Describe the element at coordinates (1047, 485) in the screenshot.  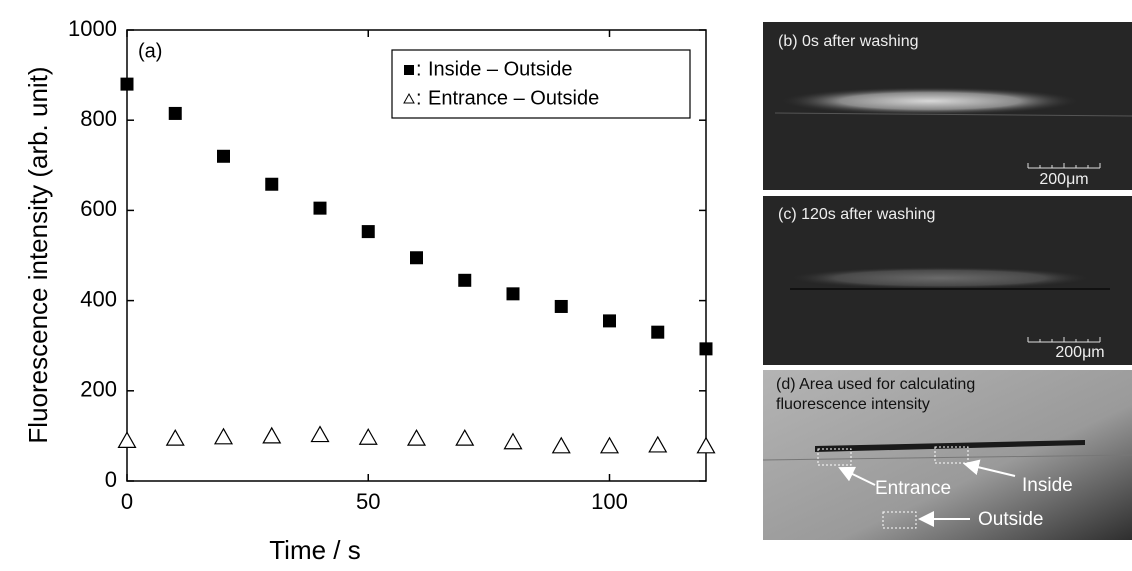
I see `region-label: Inside` at that location.